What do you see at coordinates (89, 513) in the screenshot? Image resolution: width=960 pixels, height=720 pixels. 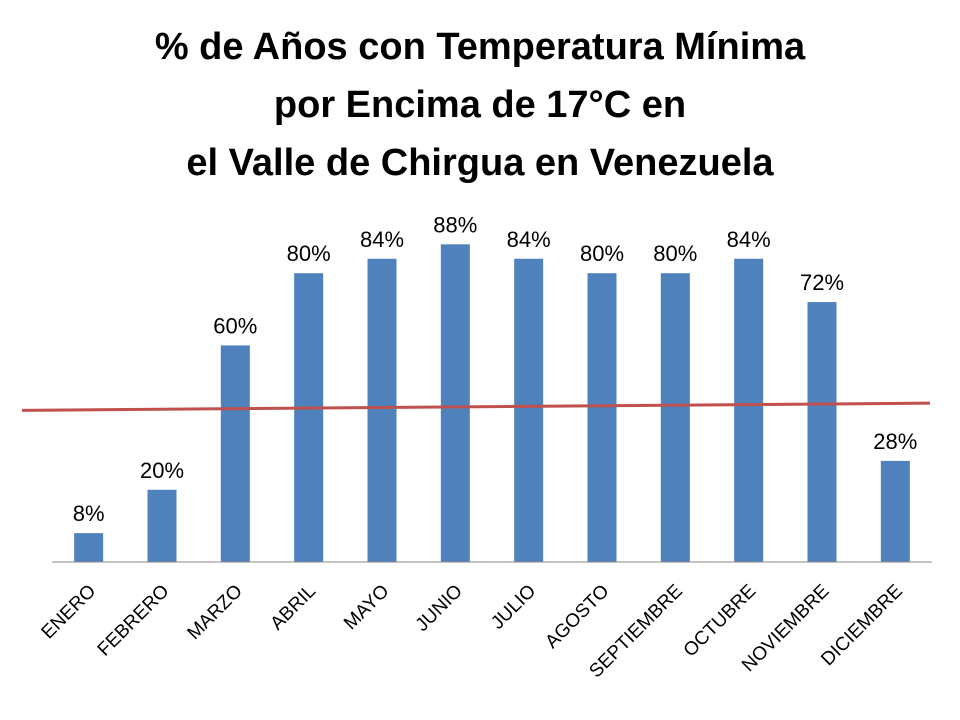 I see `data-label: 8%` at bounding box center [89, 513].